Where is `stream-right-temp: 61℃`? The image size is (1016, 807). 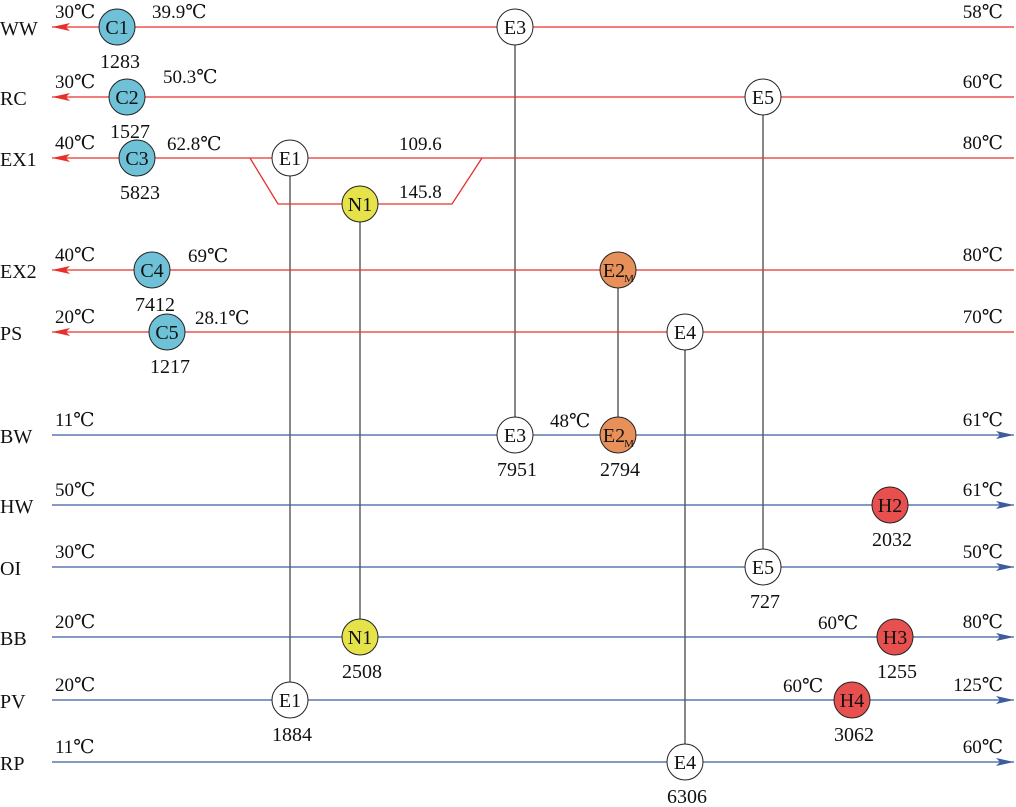 stream-right-temp: 61℃ is located at coordinates (983, 490).